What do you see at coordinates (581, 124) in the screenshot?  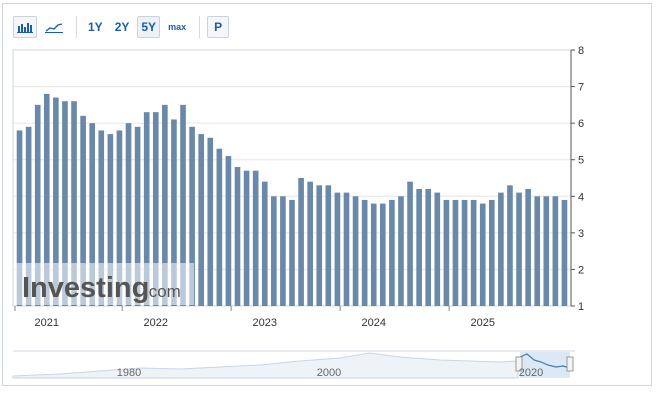 I see `y-tick-label: 6` at bounding box center [581, 124].